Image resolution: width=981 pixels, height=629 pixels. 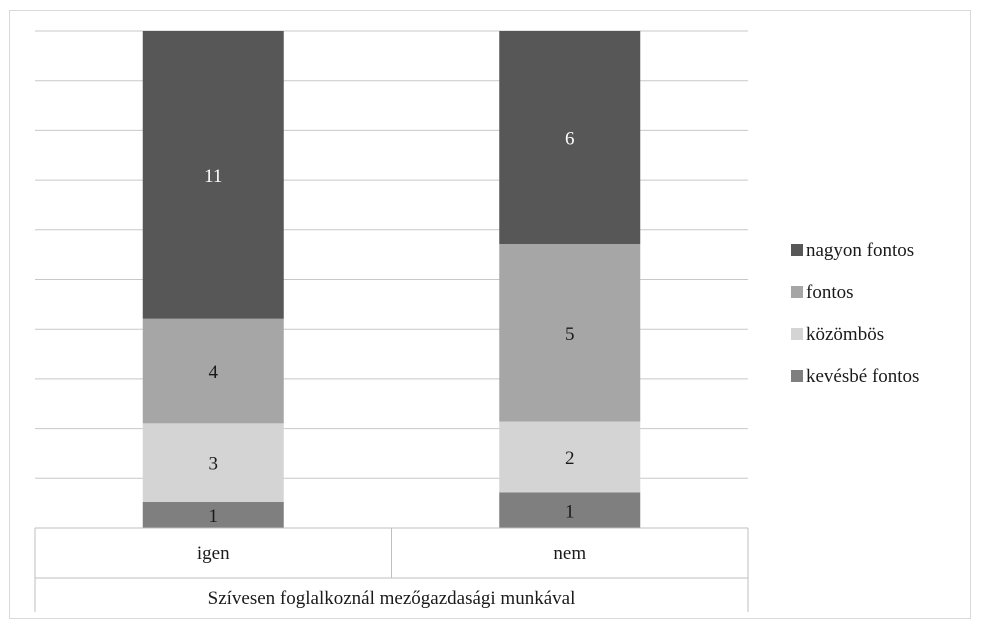 I want to click on bar-segment-igen-fontos, so click(x=213, y=371).